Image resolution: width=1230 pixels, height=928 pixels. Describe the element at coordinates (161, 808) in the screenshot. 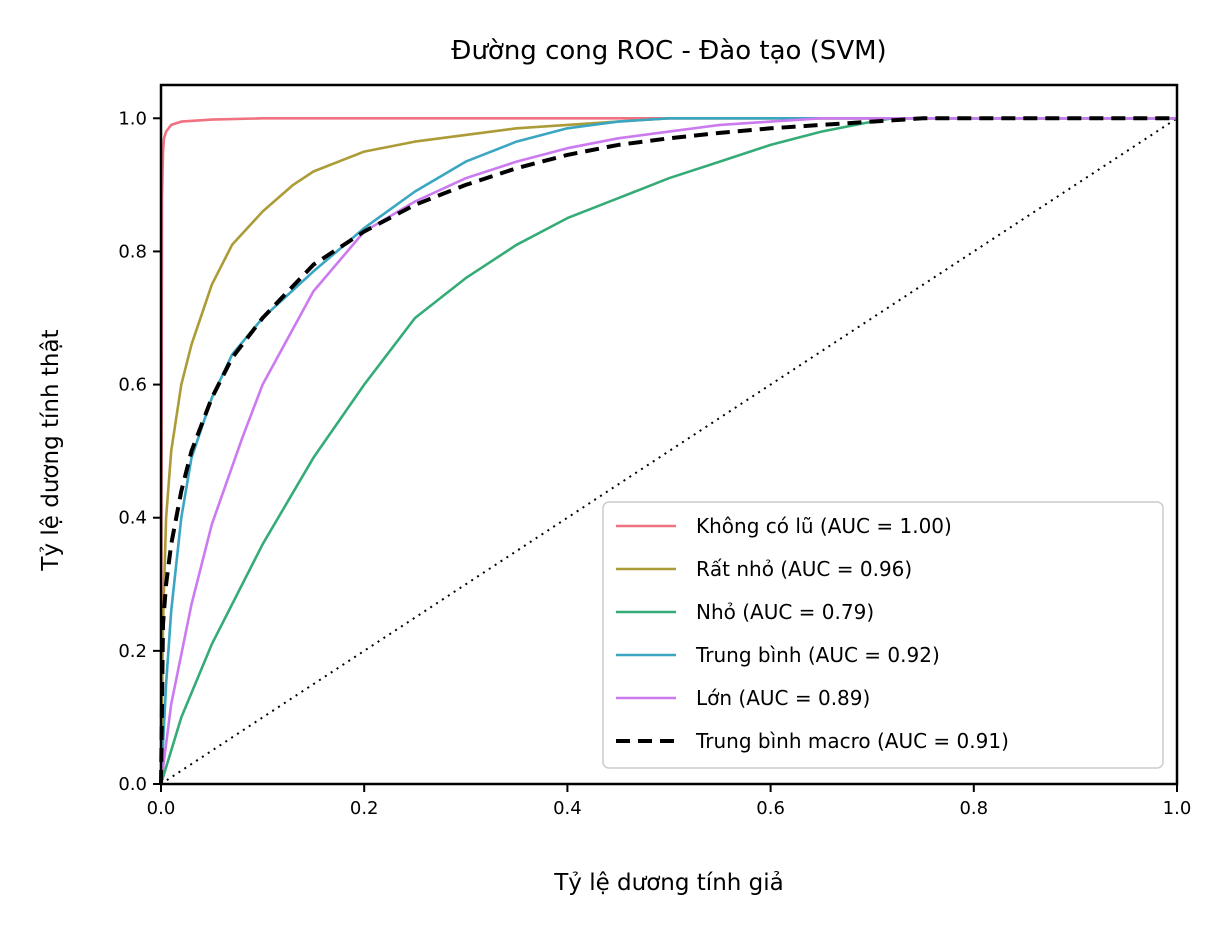

I see `x-tick-label: 0.0` at that location.